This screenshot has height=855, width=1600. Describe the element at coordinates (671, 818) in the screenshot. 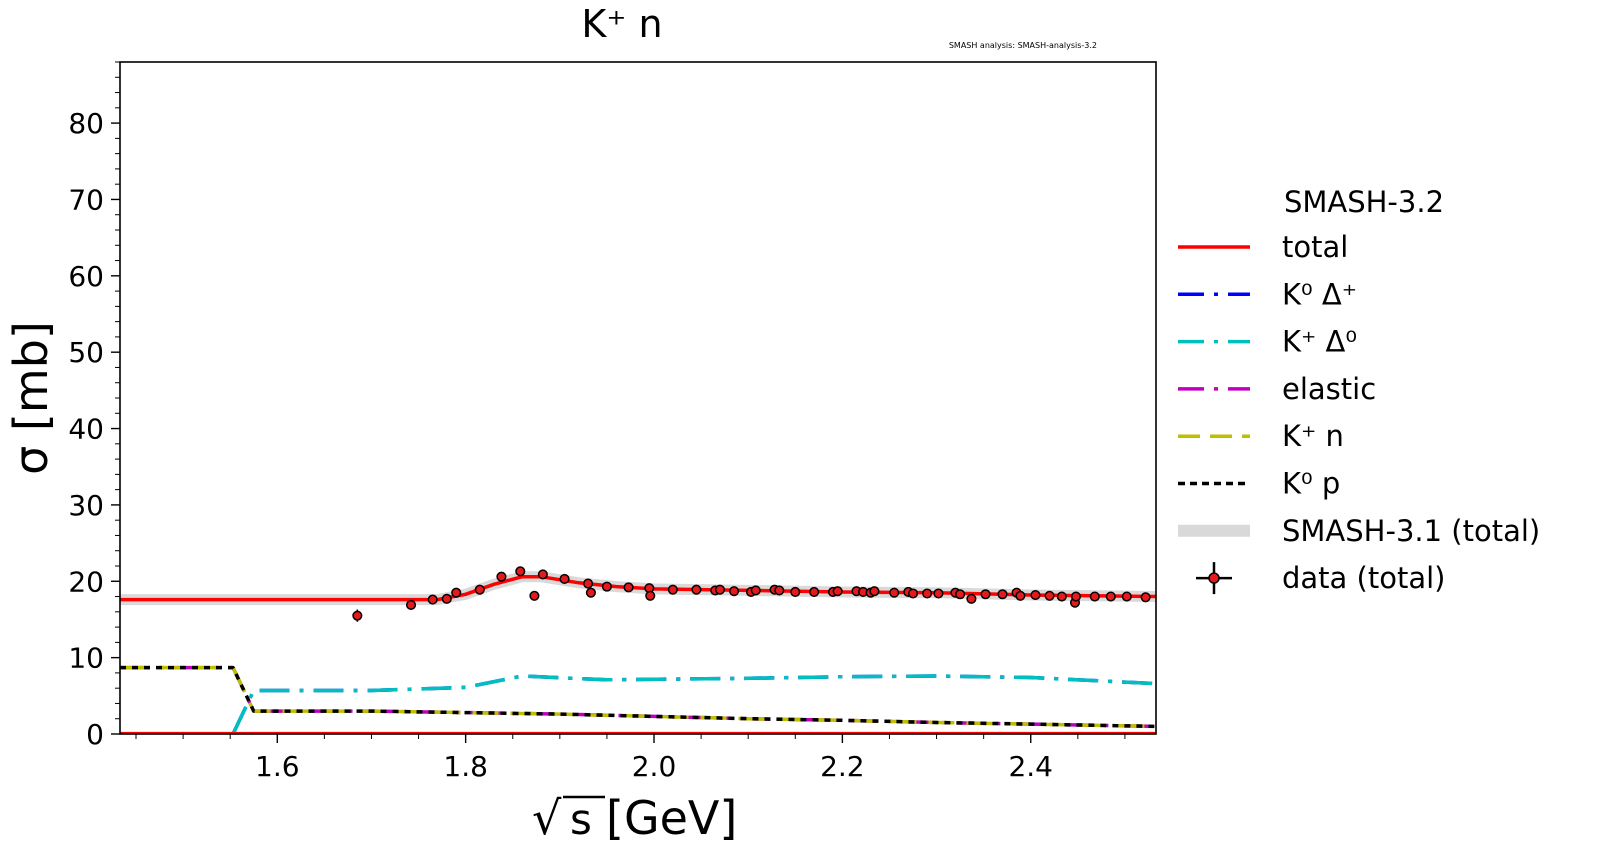

I see `x-axis-title-unit: [GeV]` at that location.